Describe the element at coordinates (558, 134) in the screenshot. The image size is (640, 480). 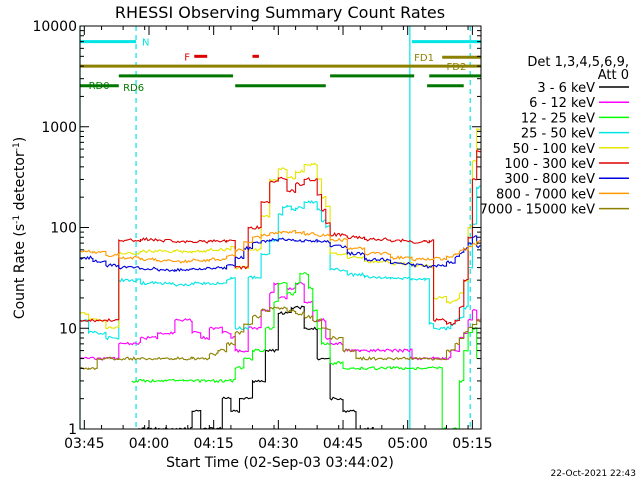
I see `legend-label-3: 25 - 50 keV` at that location.